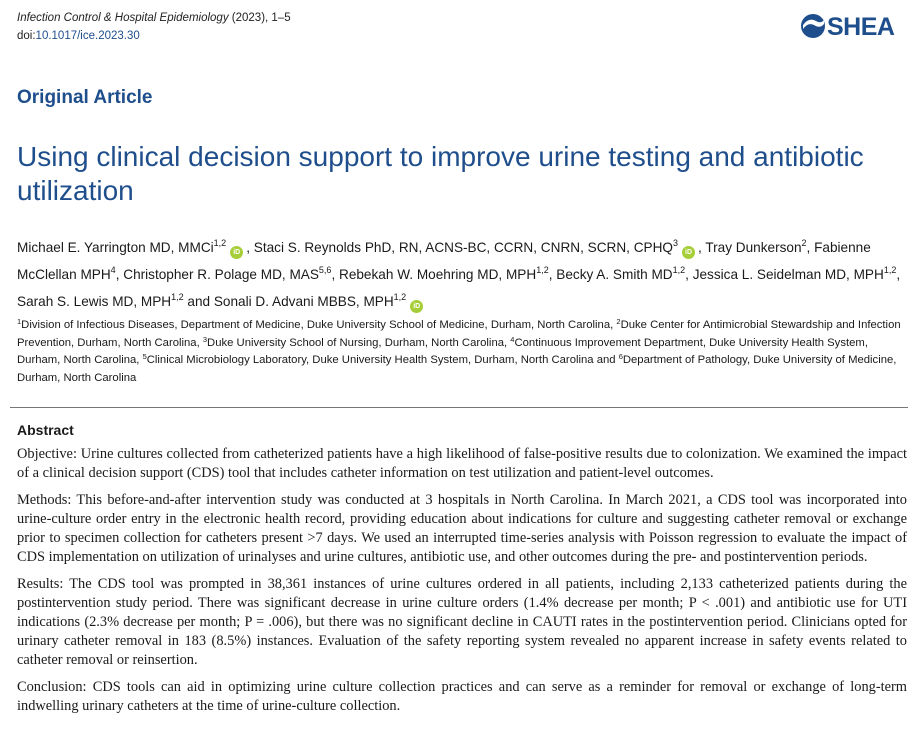  Describe the element at coordinates (788, 274) in the screenshot. I see `author-name: Jessica L. Seidelman MD, MPH` at that location.